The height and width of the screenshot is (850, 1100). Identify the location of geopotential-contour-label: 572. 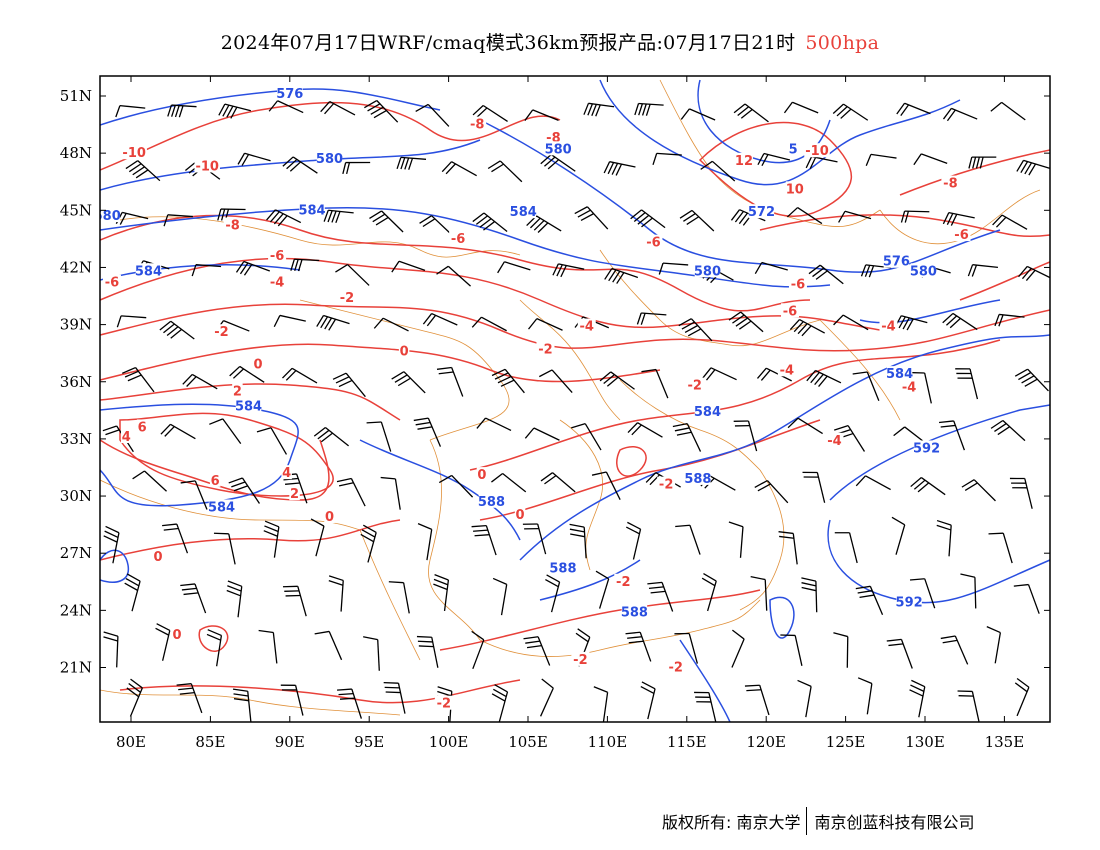
(761, 212).